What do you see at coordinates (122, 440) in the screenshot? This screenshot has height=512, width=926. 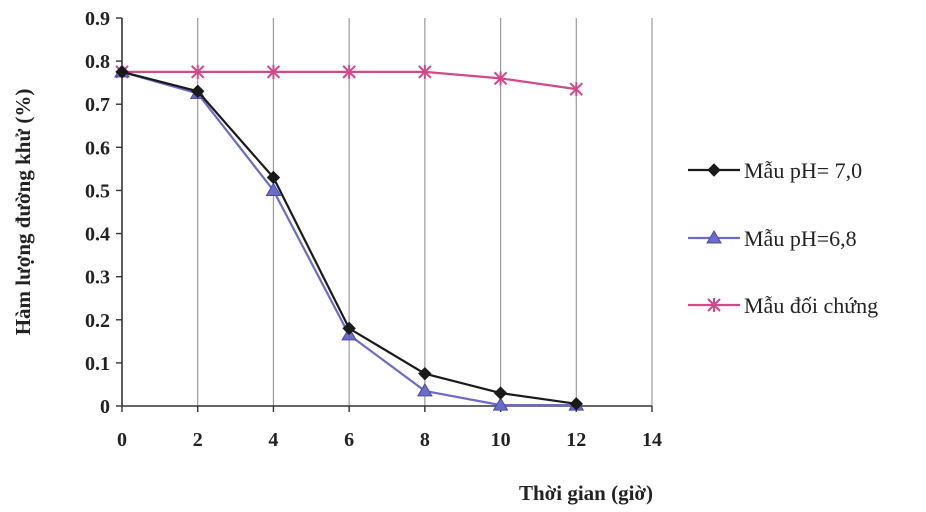 I see `x-tick-label-0: 0` at bounding box center [122, 440].